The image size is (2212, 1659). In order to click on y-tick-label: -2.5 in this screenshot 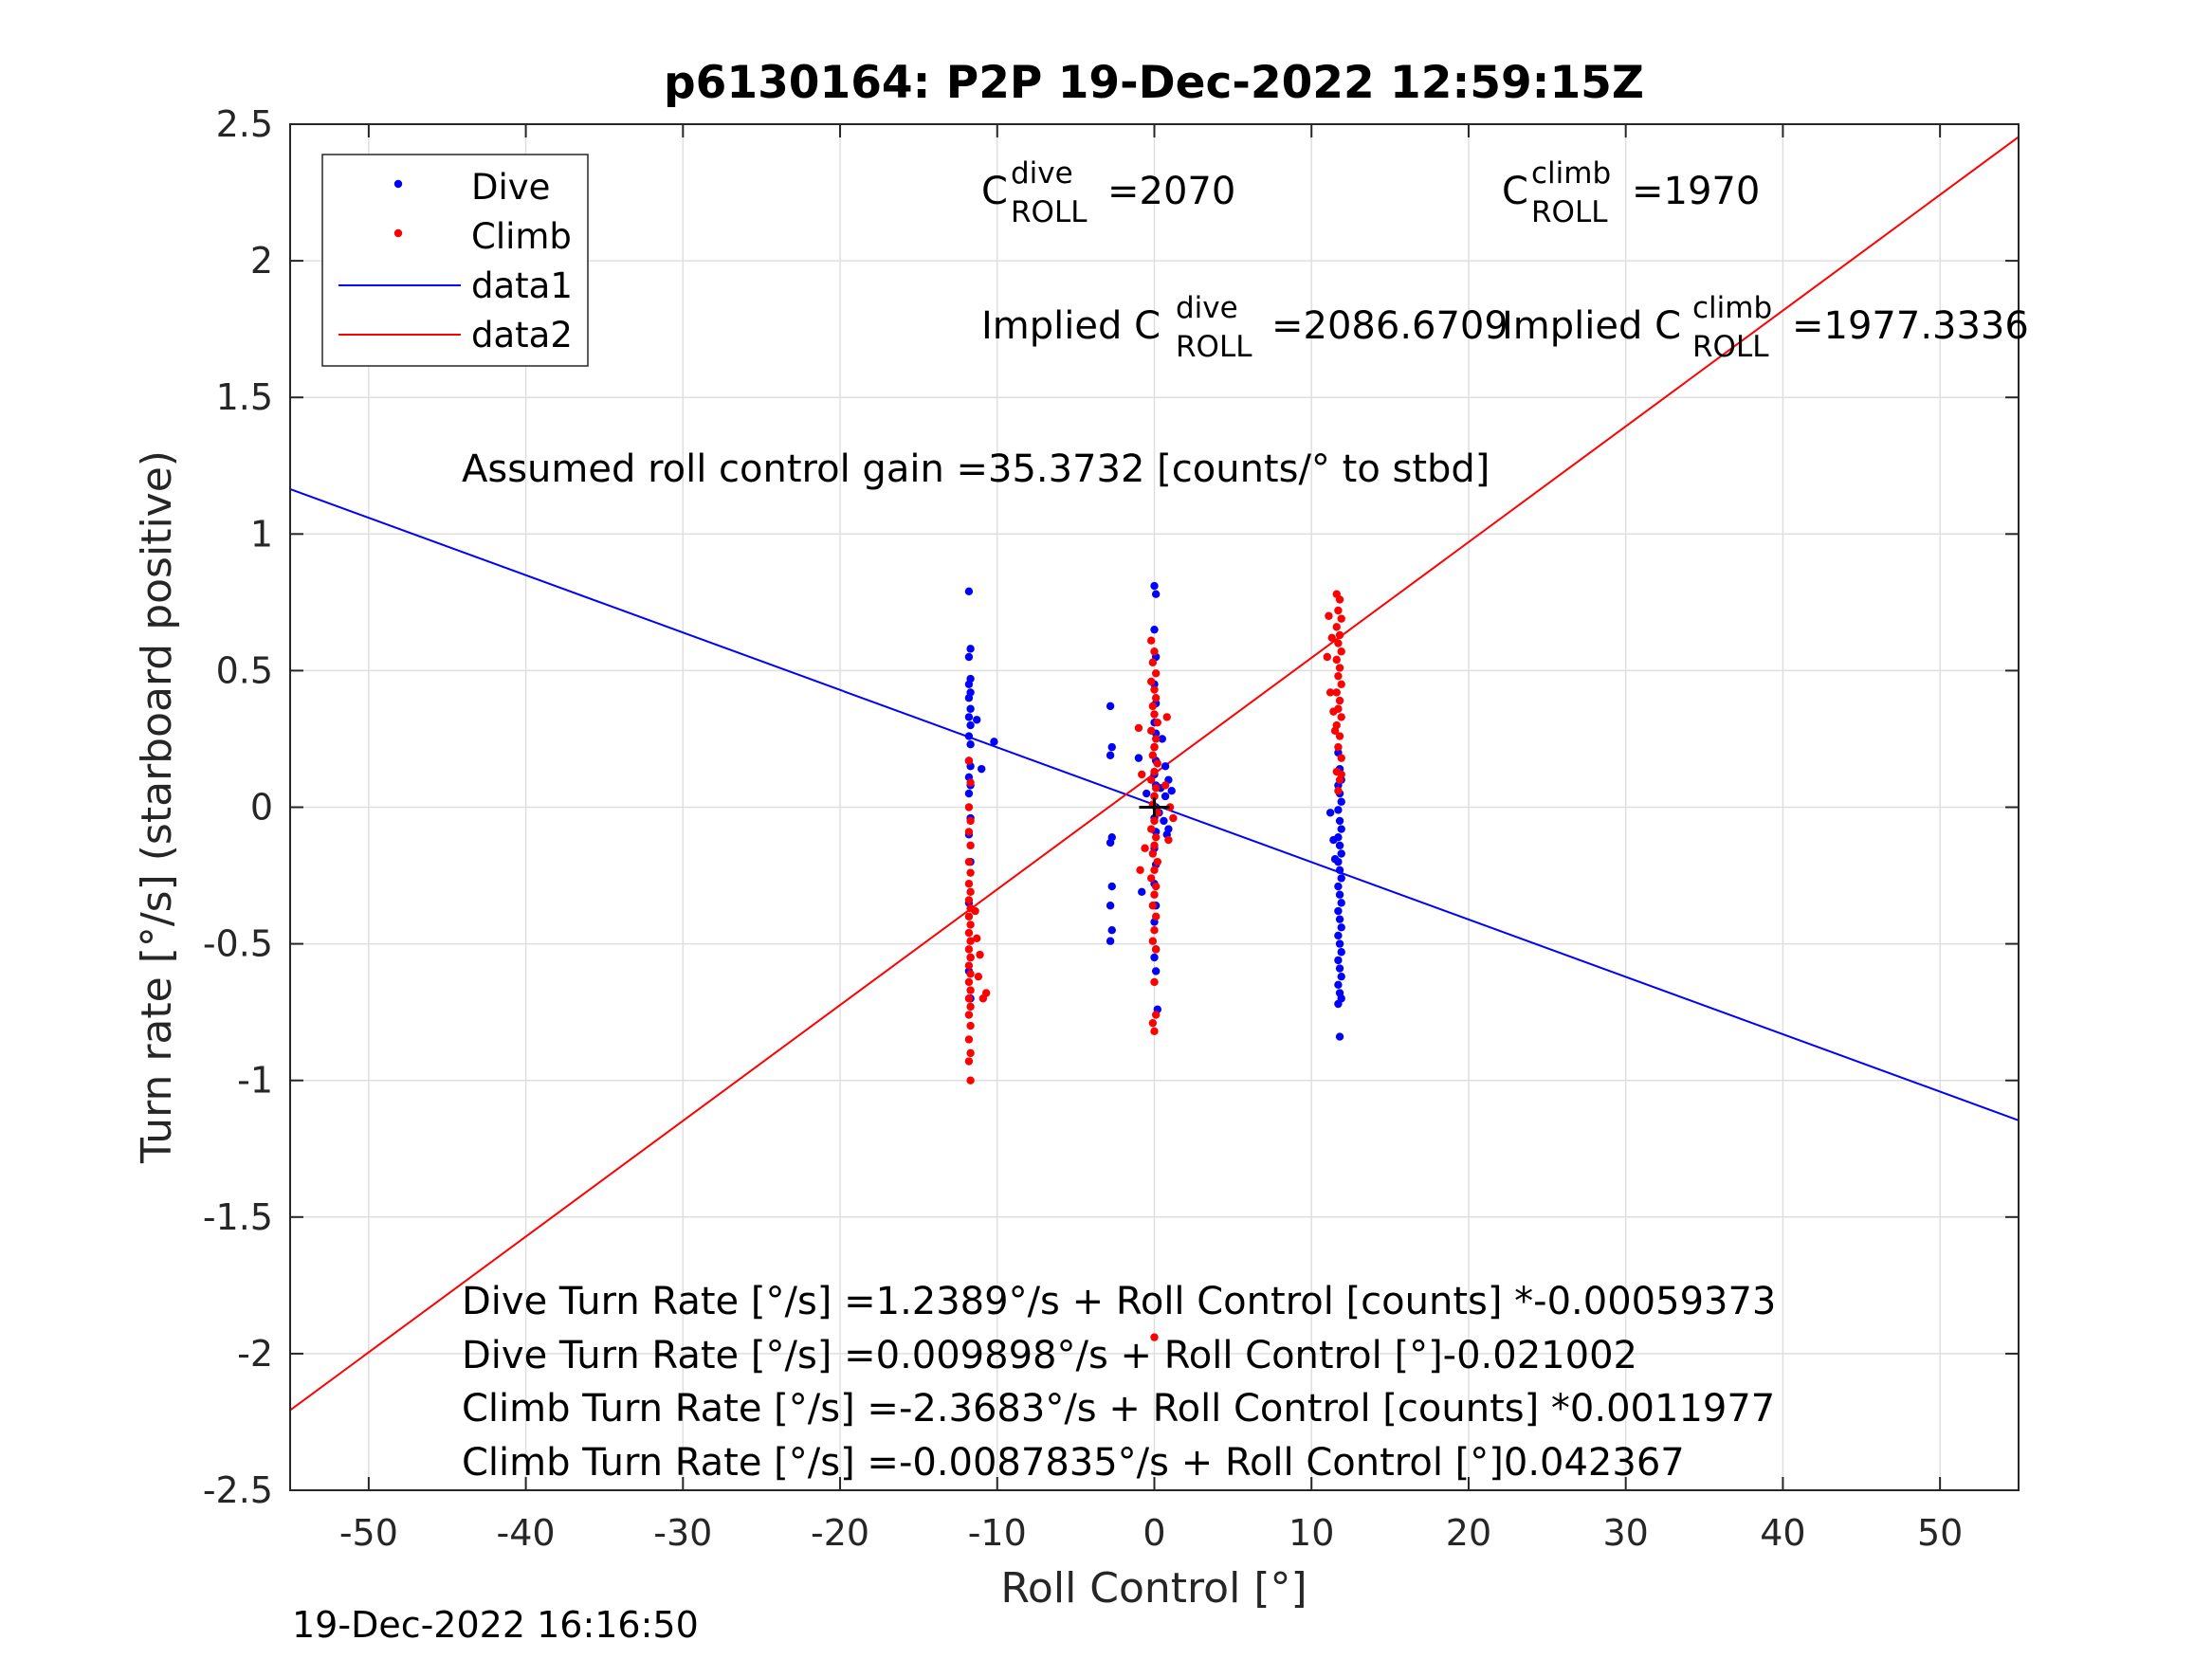, I will do `click(238, 1490)`.